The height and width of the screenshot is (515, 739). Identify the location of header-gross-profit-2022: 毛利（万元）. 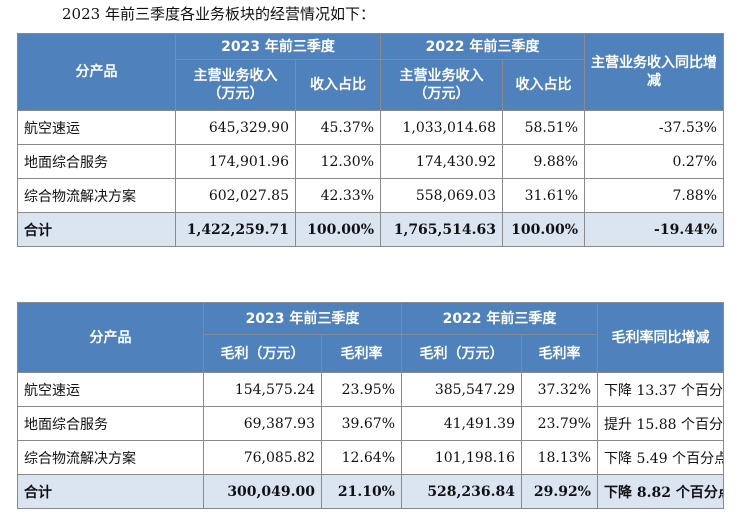
(461, 353).